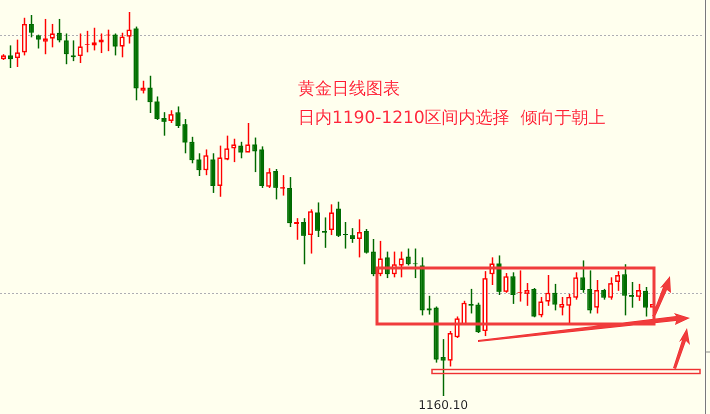  What do you see at coordinates (443, 405) in the screenshot?
I see `annotation: 1160.10` at bounding box center [443, 405].